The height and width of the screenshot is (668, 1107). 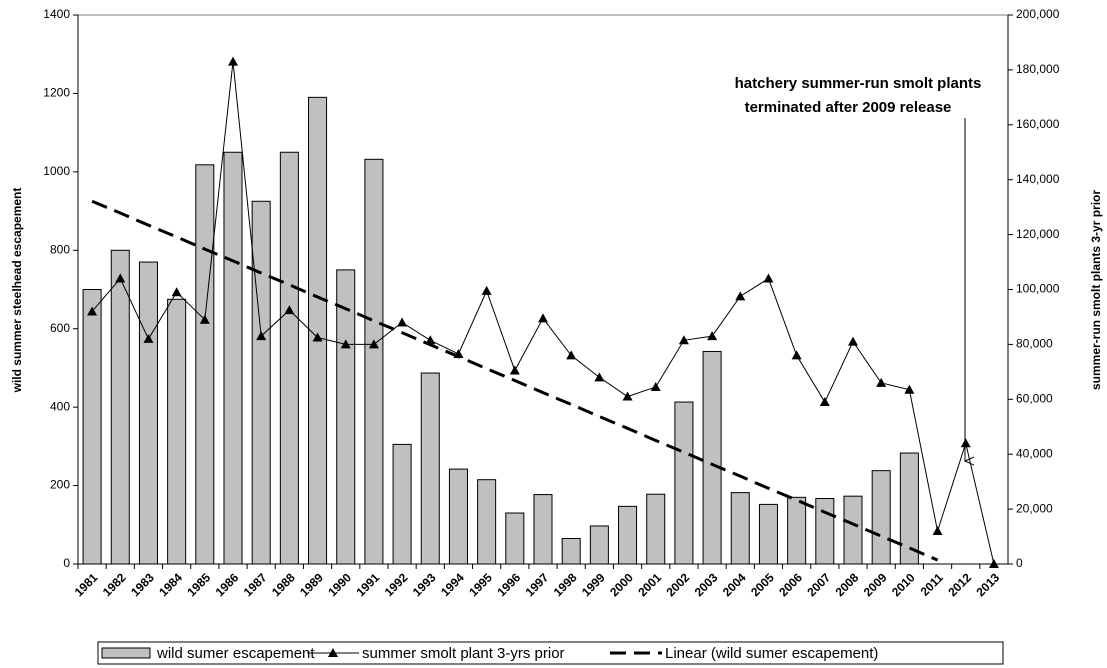 What do you see at coordinates (198, 584) in the screenshot?
I see `x-tick-label: 1985` at bounding box center [198, 584].